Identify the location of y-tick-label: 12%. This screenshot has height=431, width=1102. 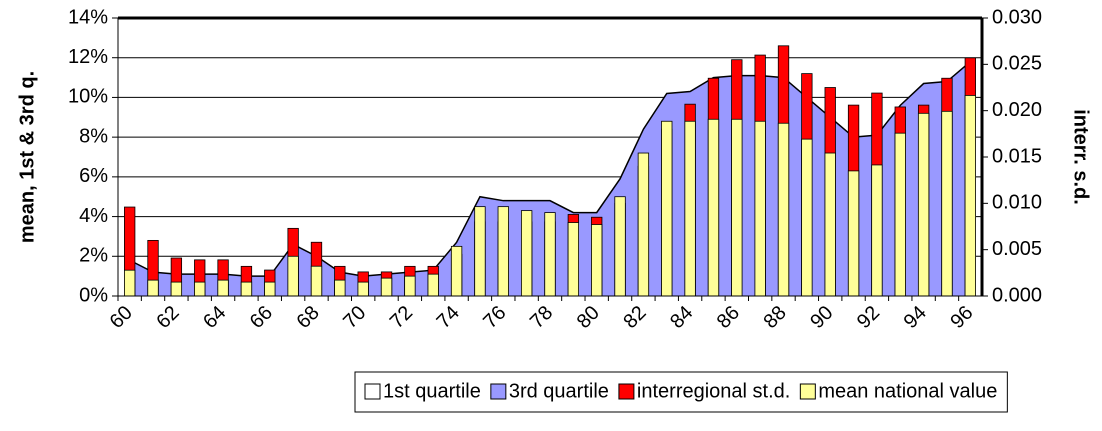
(88, 57).